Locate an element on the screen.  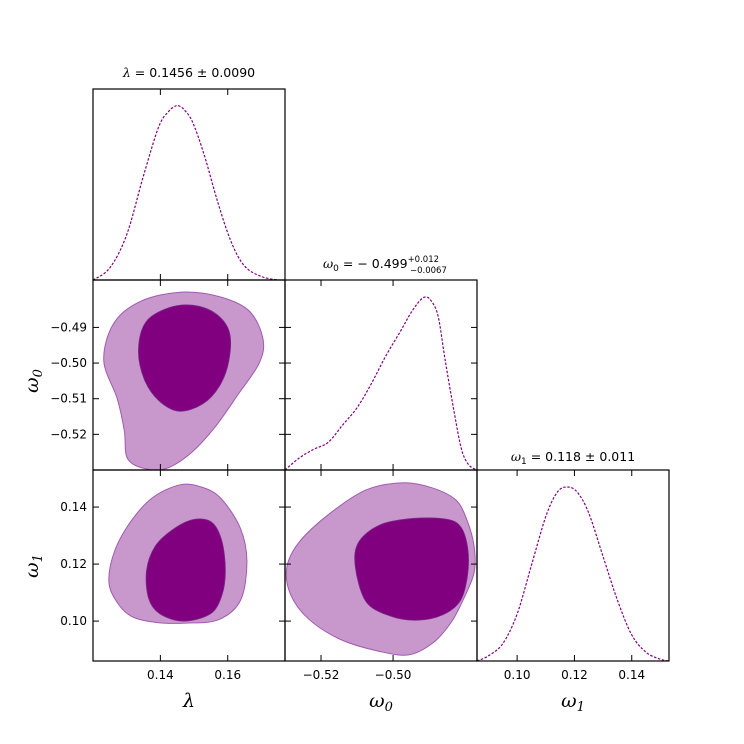
contour-omega0-omega1 is located at coordinates (411, 569).